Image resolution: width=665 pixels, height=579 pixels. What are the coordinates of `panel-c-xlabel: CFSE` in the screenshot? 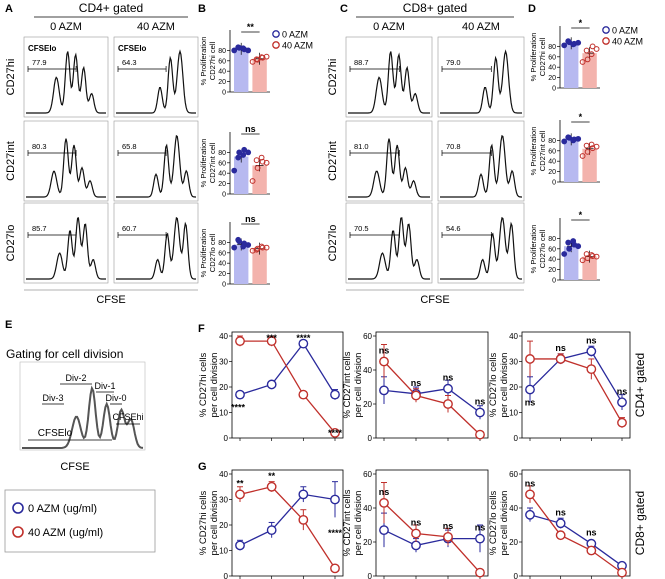 It's located at (434, 300).